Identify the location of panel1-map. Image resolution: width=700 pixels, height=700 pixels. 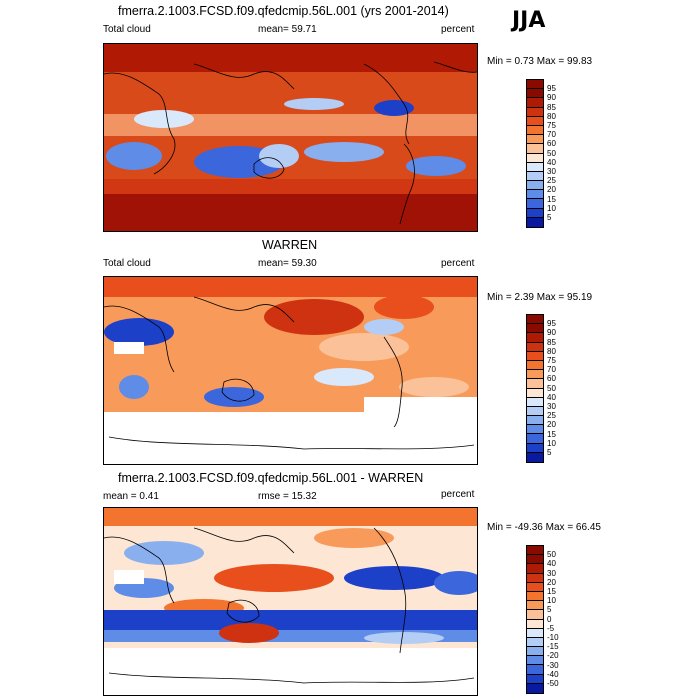
(290, 137).